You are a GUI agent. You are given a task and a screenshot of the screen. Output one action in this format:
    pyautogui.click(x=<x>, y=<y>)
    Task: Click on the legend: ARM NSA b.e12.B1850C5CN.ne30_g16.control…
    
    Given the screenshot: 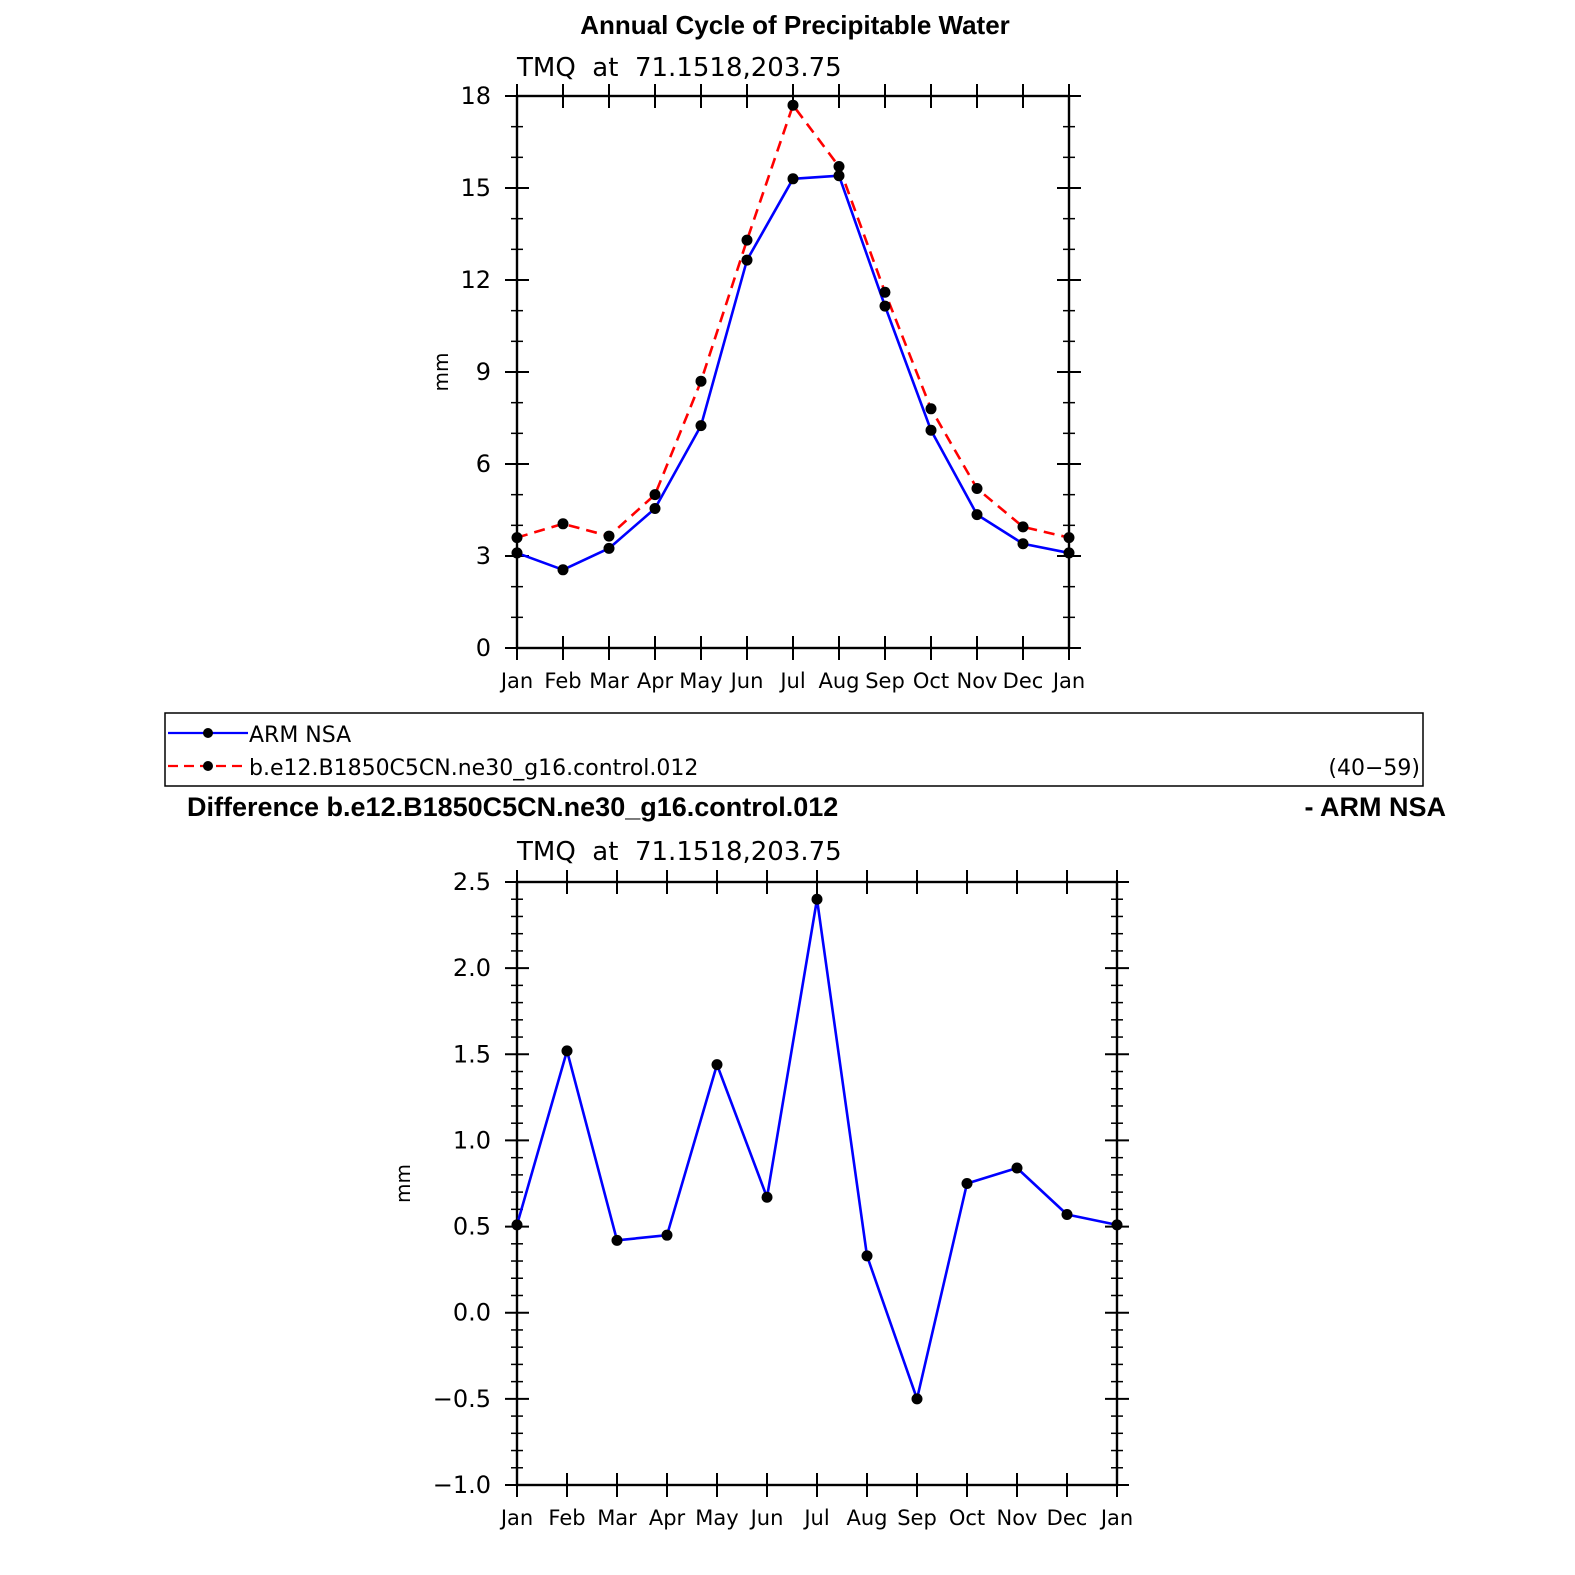 What is the action you would take?
    pyautogui.click(x=794, y=749)
    